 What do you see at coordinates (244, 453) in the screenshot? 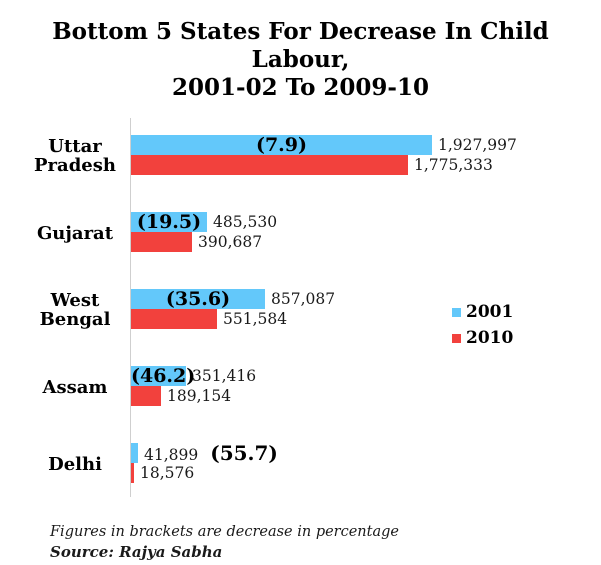
I see `percent-label: (55.7)` at bounding box center [244, 453].